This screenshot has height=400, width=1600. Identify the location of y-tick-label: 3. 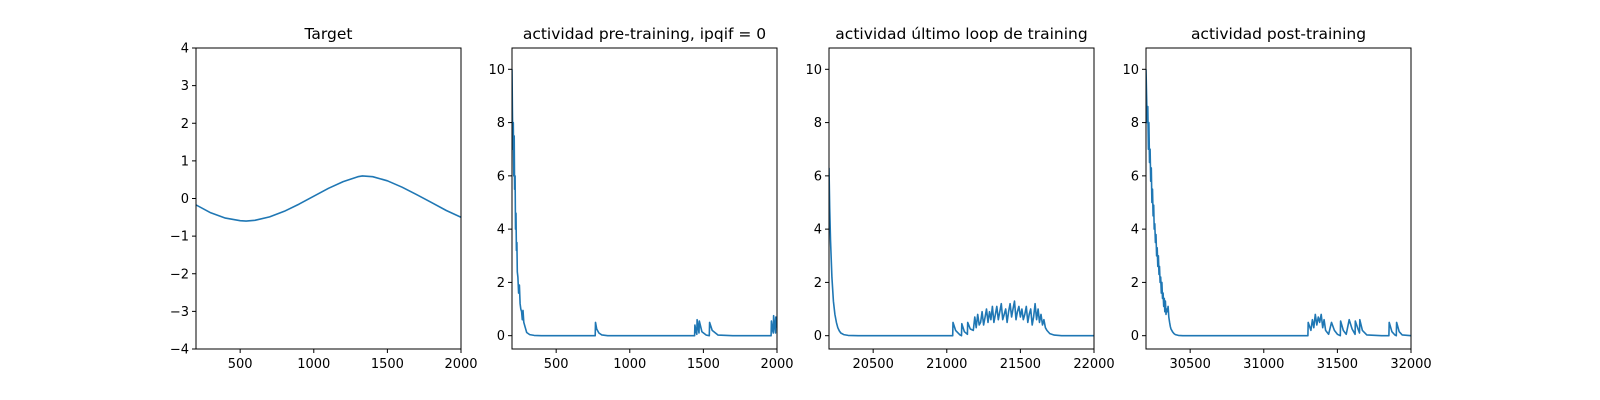
(185, 86).